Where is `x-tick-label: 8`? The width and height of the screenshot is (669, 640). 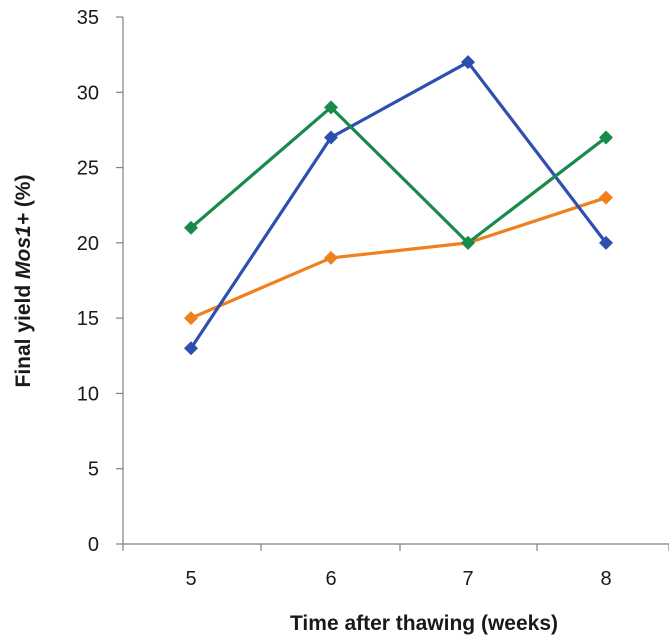 x-tick-label: 8 is located at coordinates (605, 579).